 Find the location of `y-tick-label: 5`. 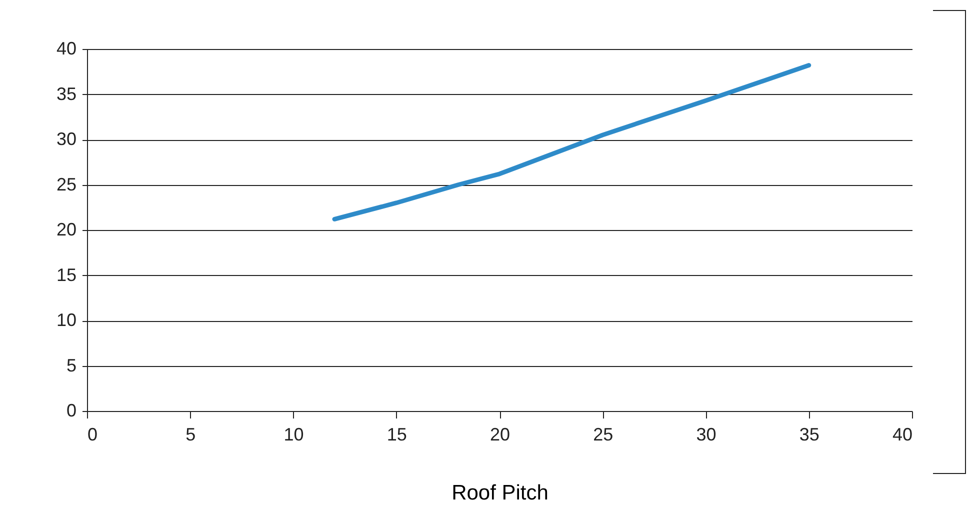

y-tick-label: 5 is located at coordinates (71, 365).